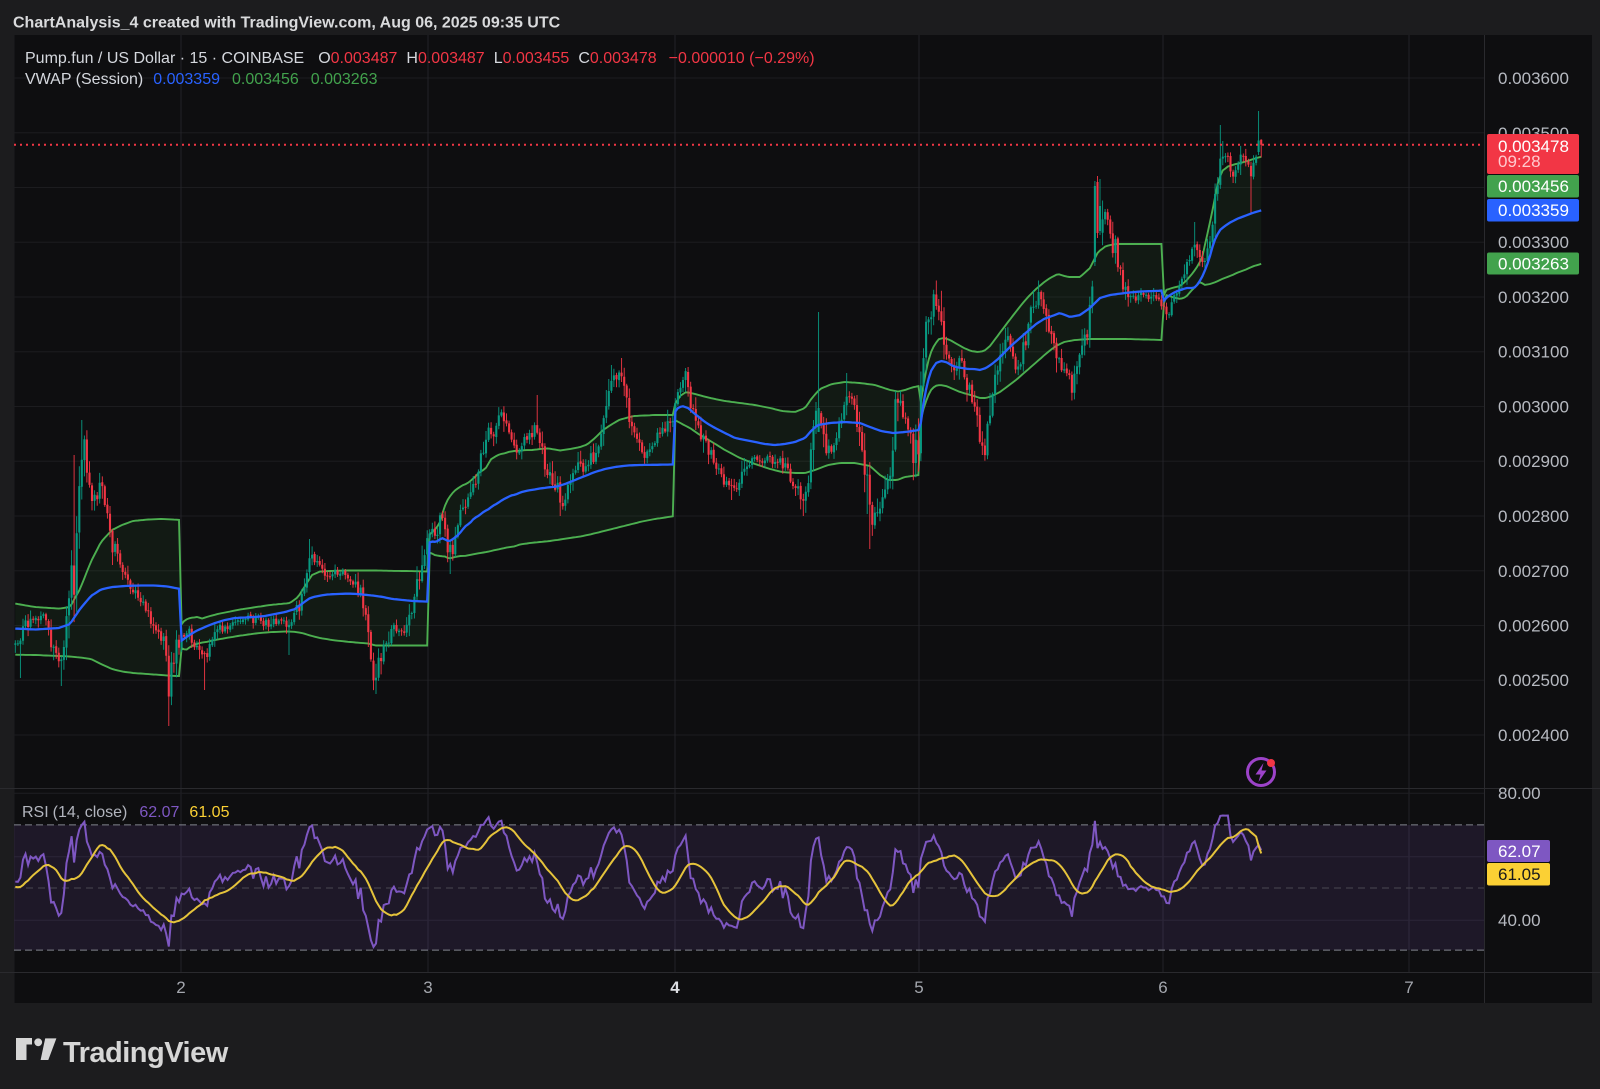 The image size is (1600, 1089). Describe the element at coordinates (1533, 264) in the screenshot. I see `svg-text: 0.003263` at that location.